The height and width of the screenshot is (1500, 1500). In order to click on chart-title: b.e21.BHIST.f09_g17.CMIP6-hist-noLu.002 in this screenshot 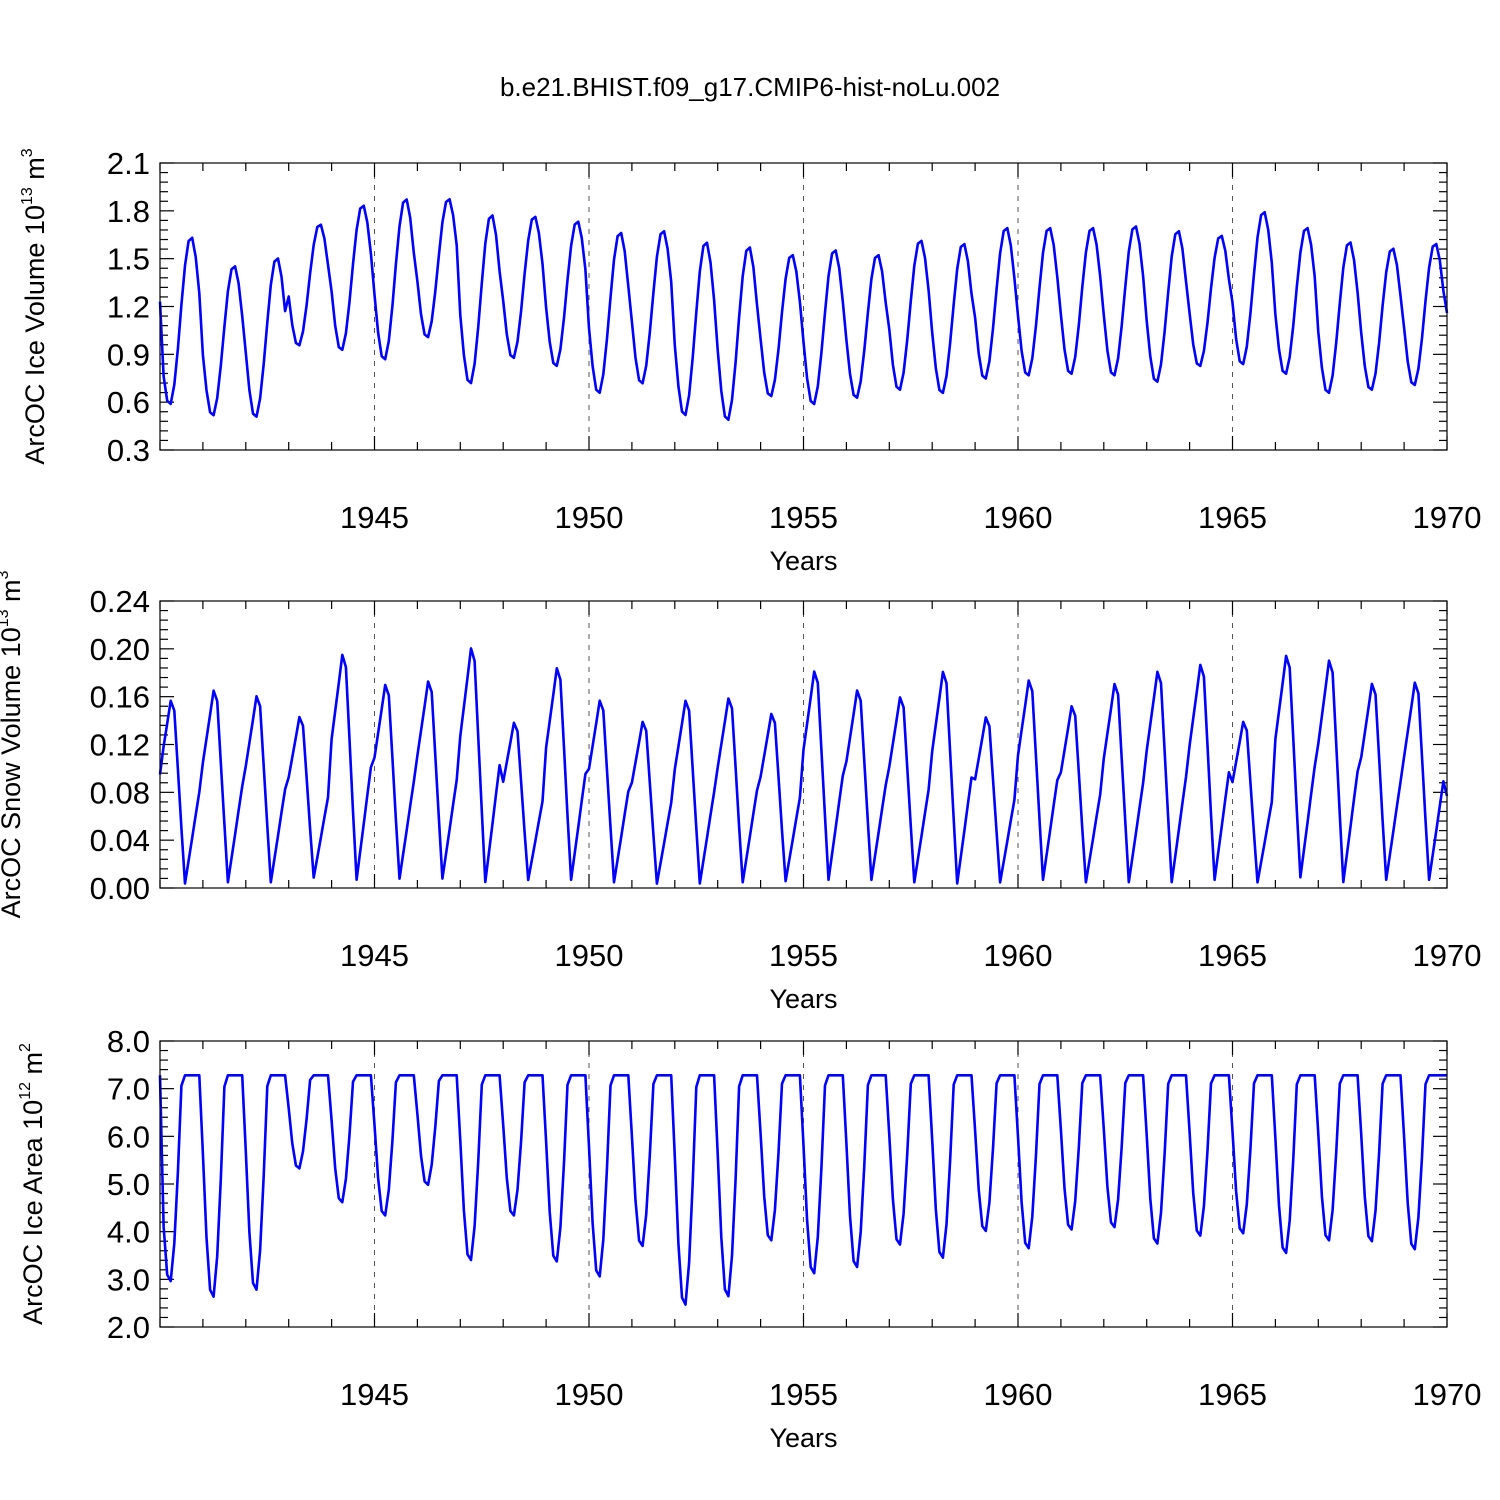, I will do `click(750, 87)`.